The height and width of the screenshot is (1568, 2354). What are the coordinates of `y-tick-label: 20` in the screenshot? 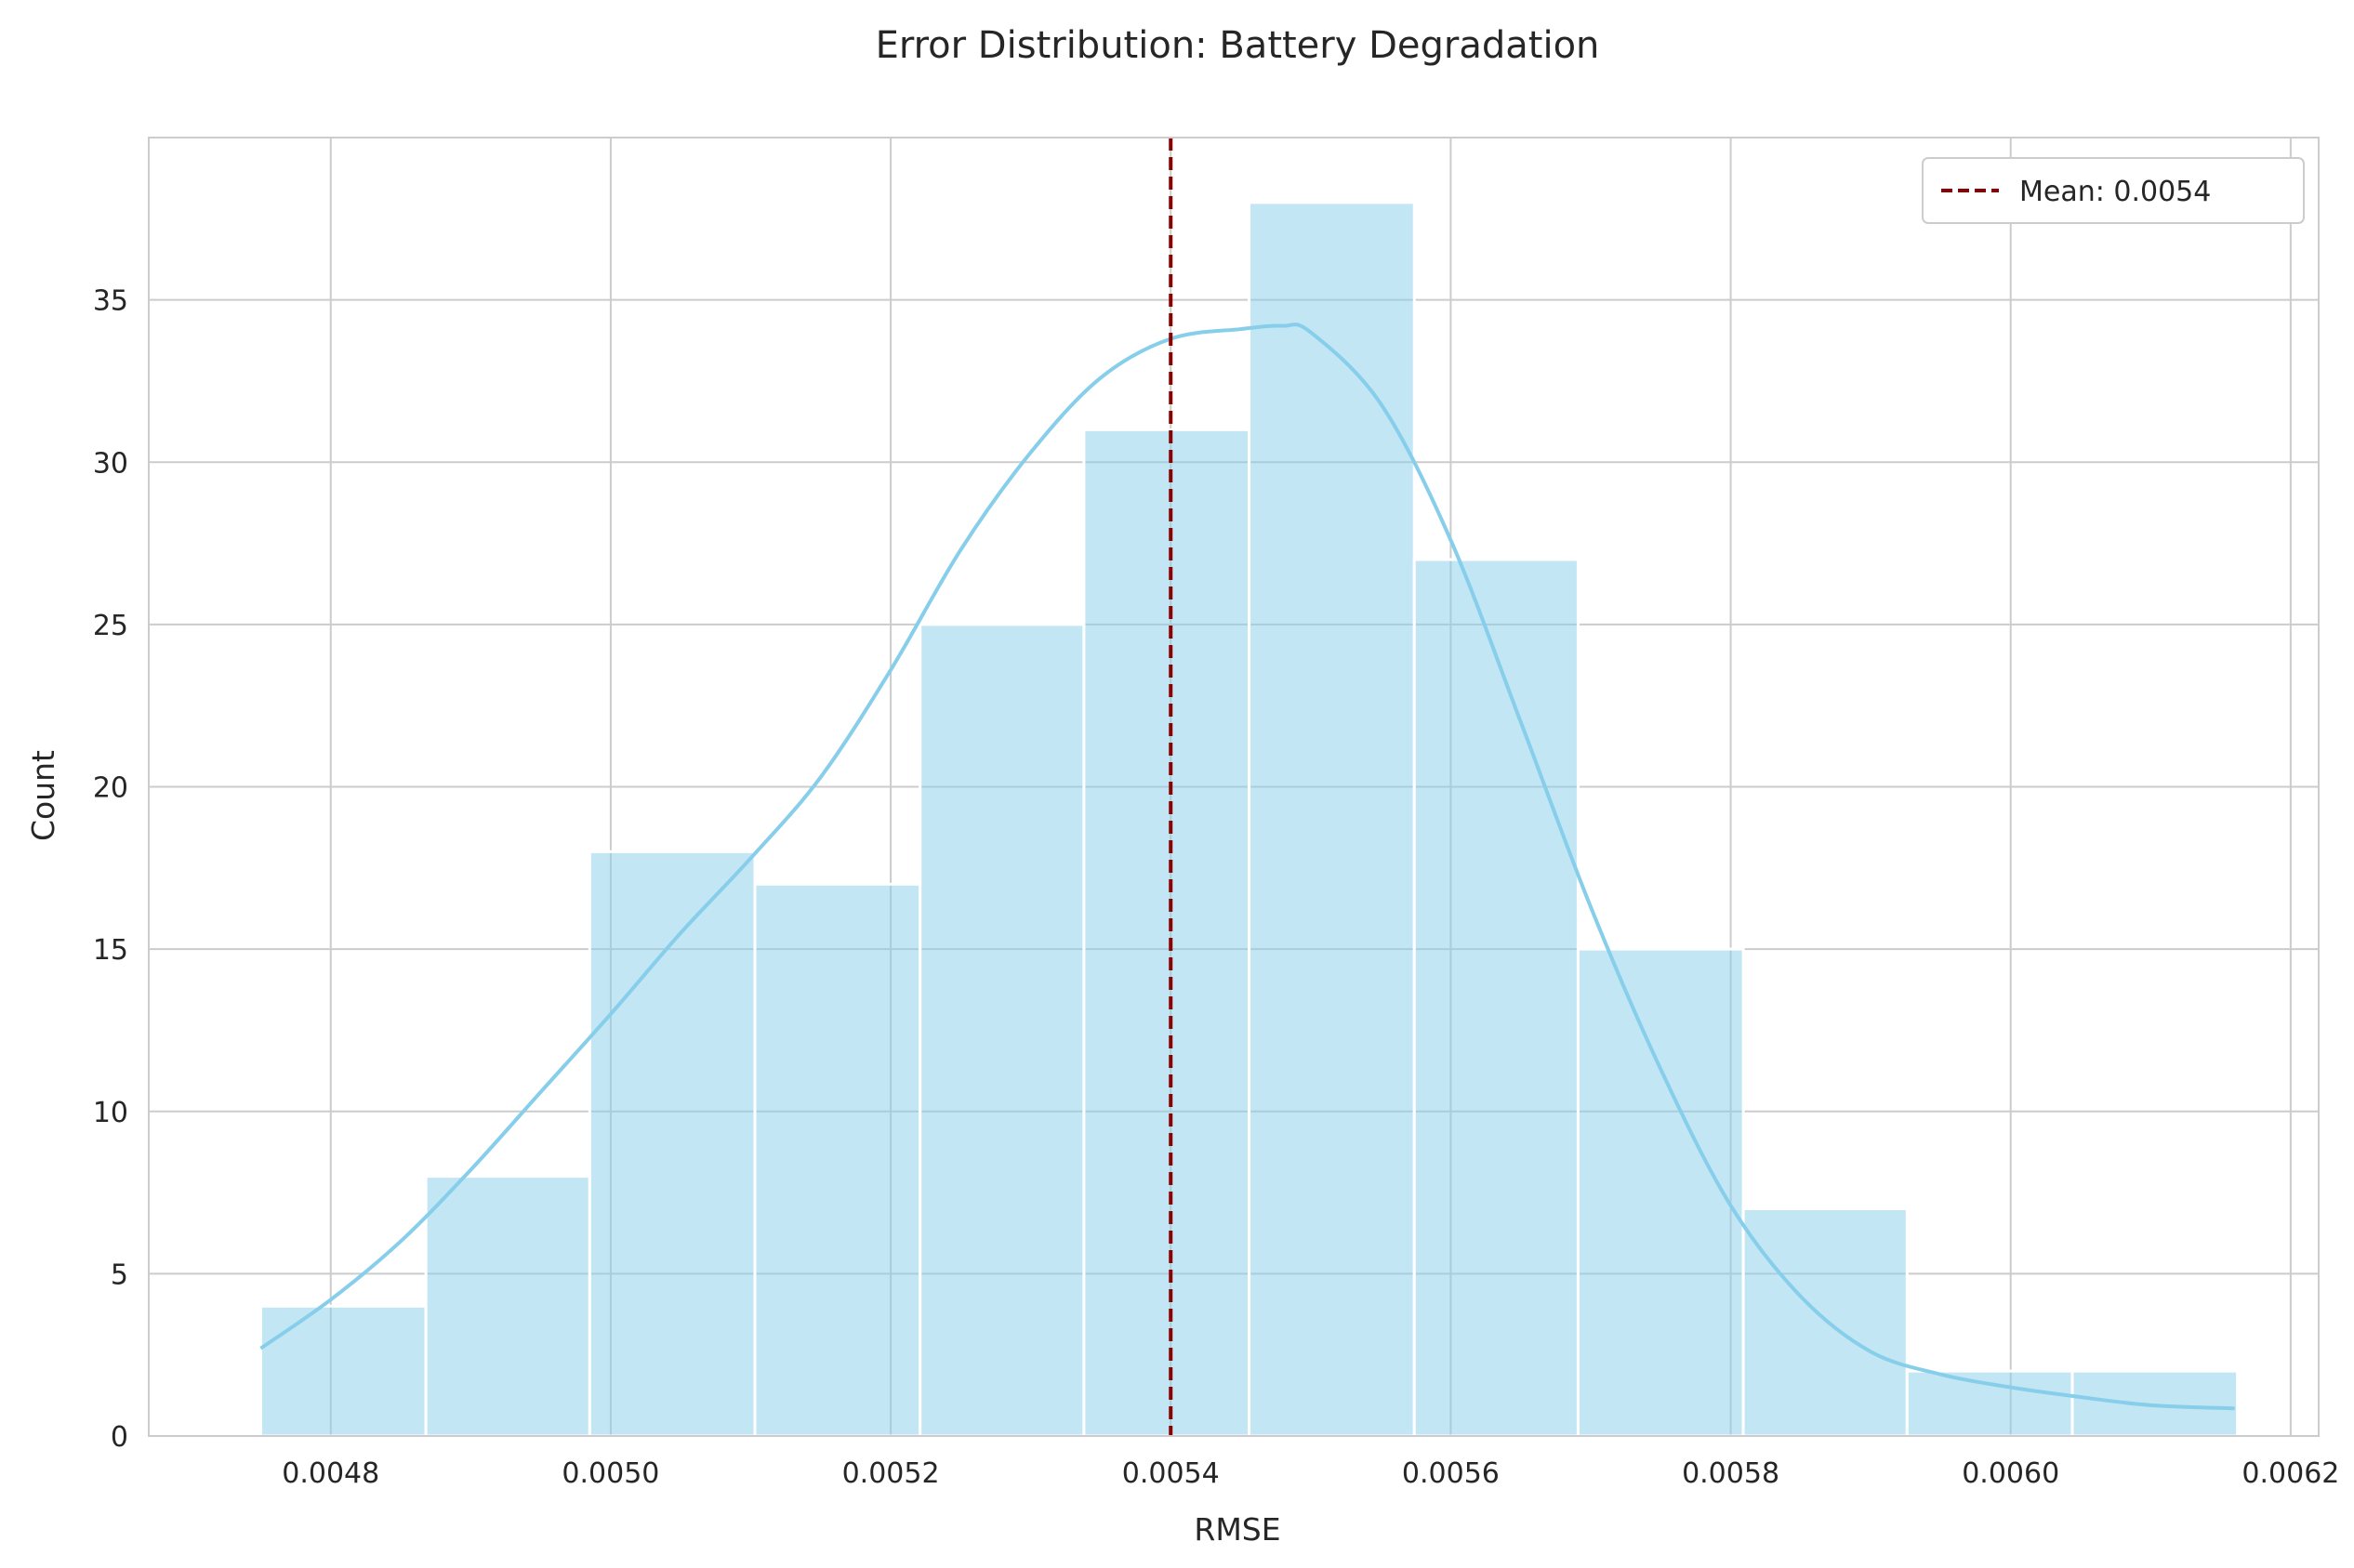 It's located at (110, 788).